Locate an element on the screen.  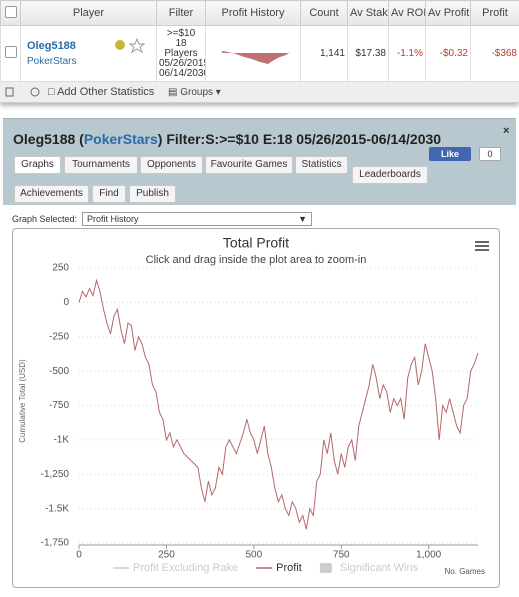
graph-select: Profit History ▼ is located at coordinates (197, 219).